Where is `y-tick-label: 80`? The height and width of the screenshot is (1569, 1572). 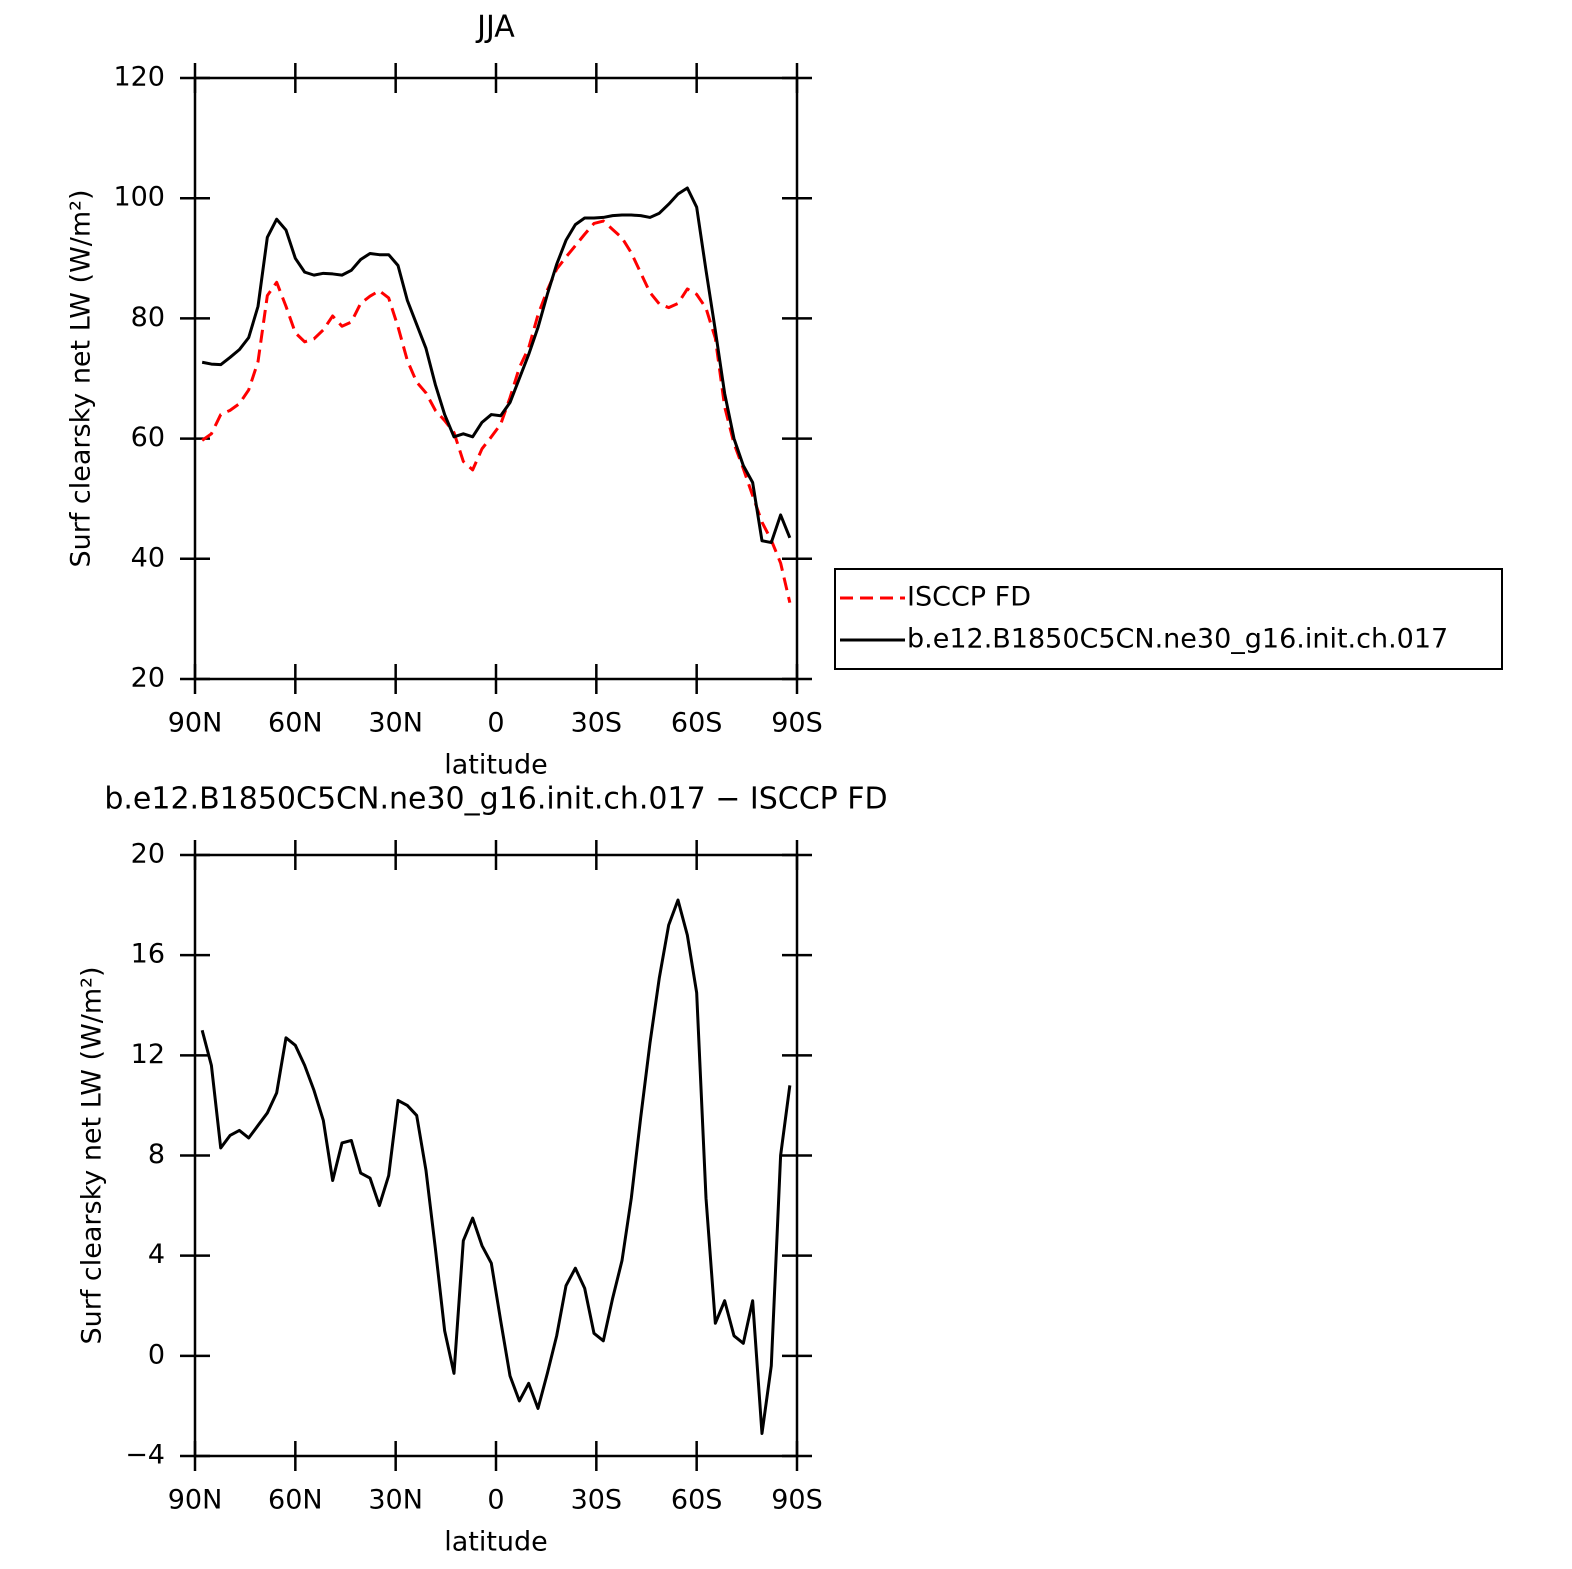
y-tick-label: 80 is located at coordinates (148, 317).